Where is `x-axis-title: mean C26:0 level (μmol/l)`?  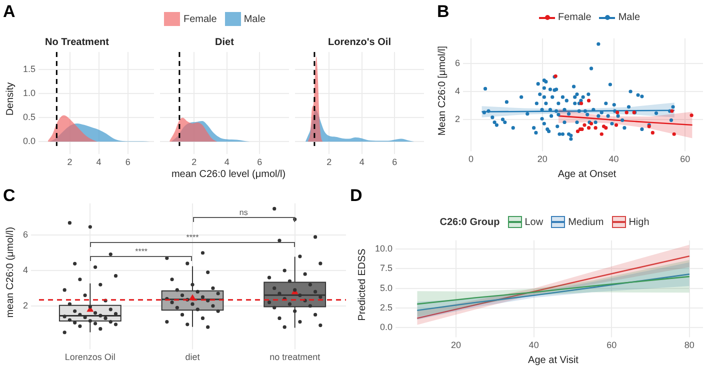 x-axis-title: mean C26:0 level (μmol/l) is located at coordinates (228, 174).